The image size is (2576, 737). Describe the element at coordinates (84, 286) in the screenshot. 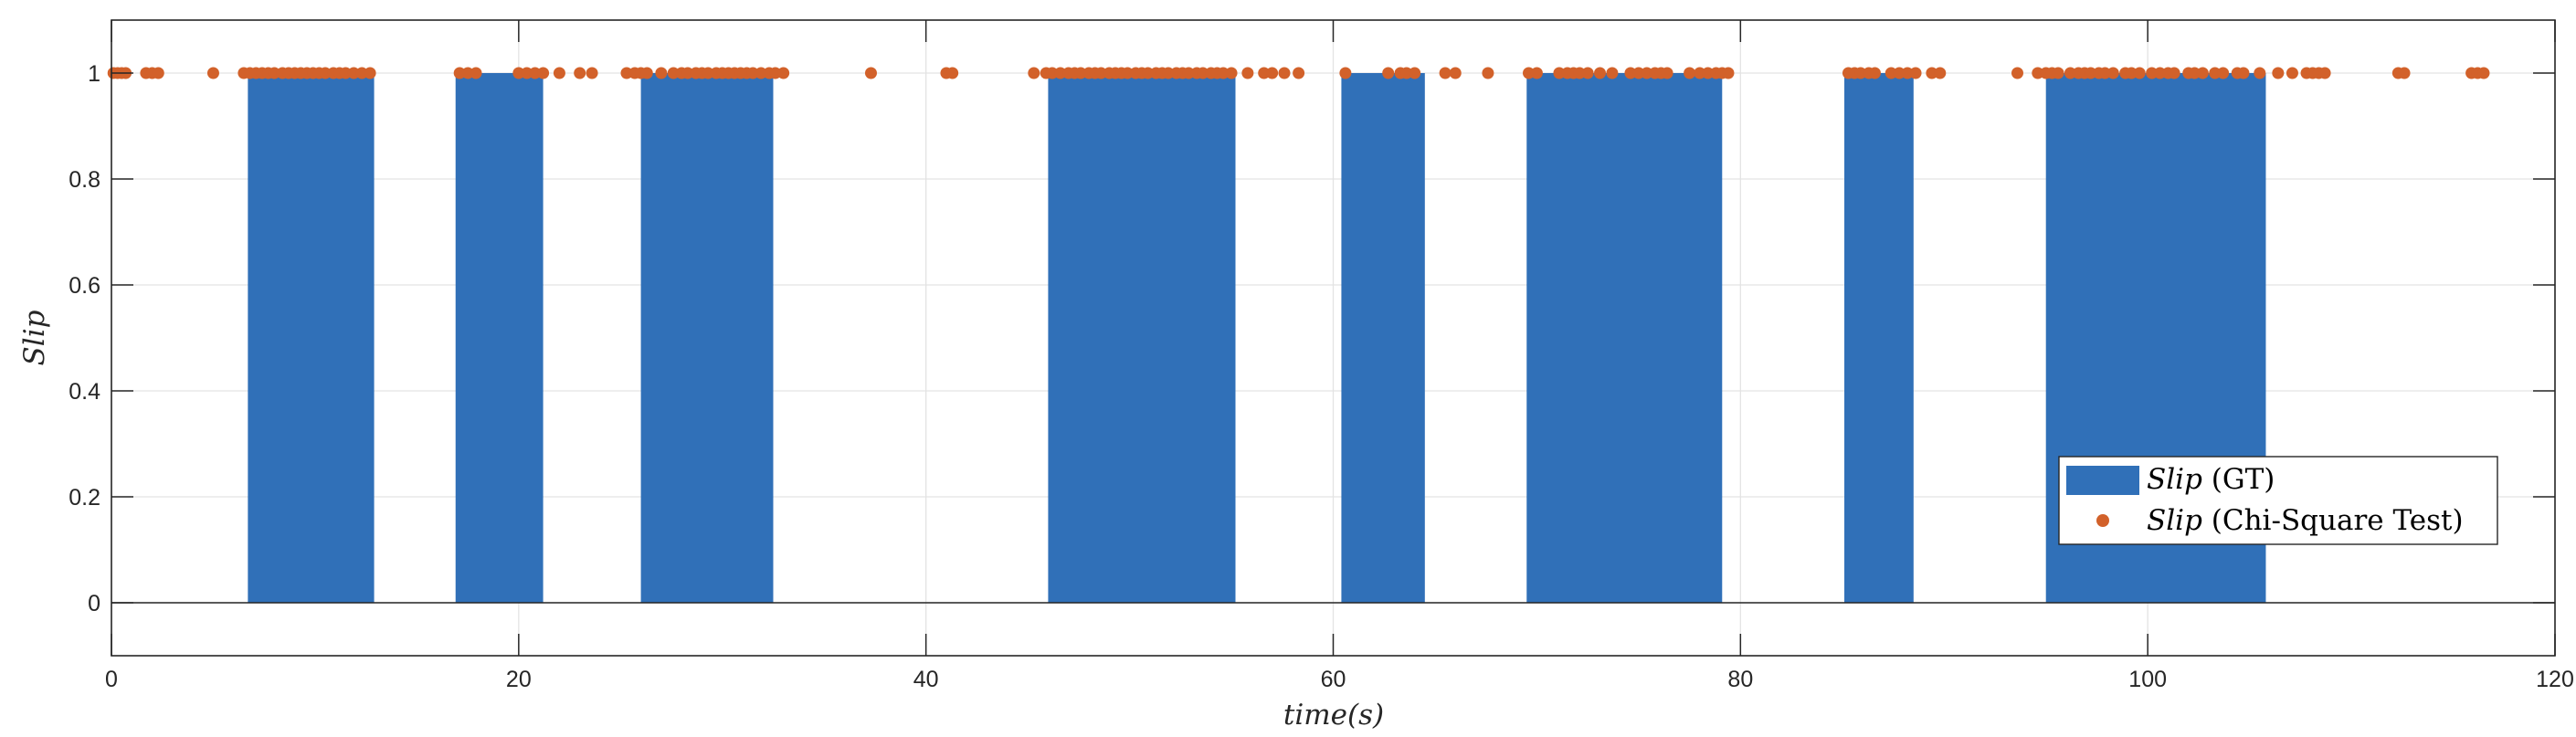

I see `y-tick-label: 0.6` at that location.